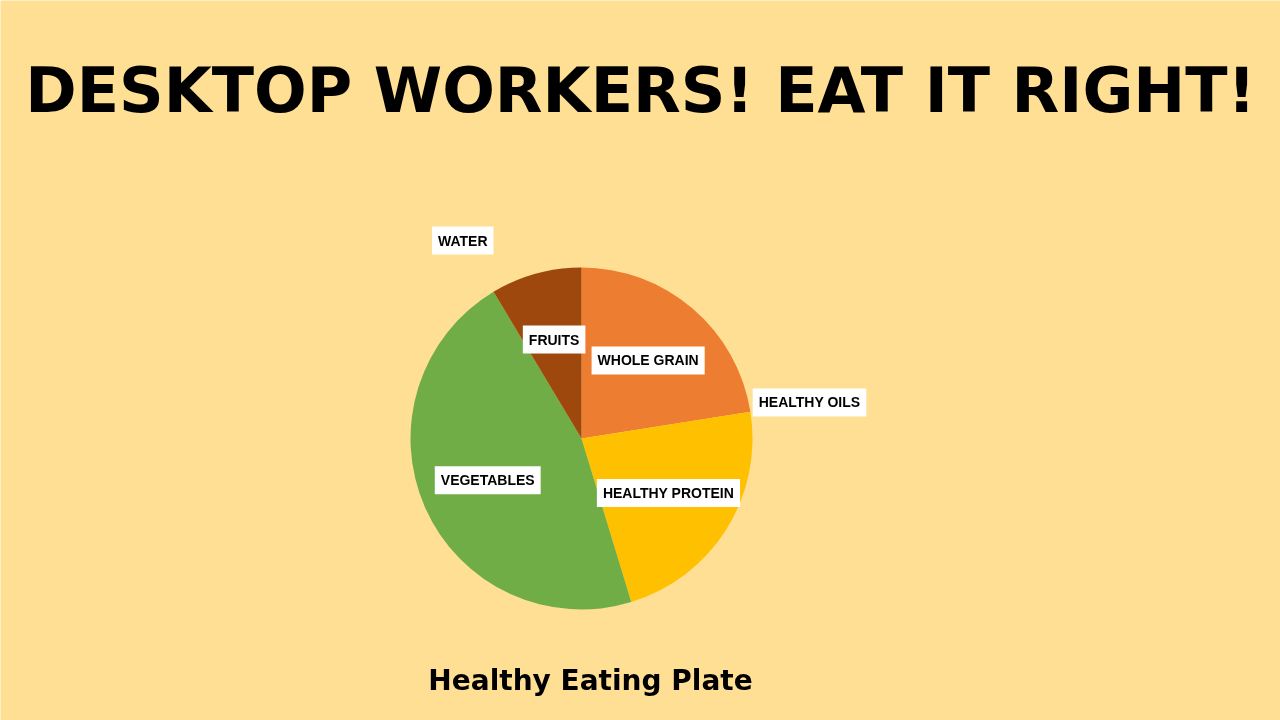 This screenshot has width=1280, height=720. I want to click on text: Healthy Eating Plate, so click(590, 680).